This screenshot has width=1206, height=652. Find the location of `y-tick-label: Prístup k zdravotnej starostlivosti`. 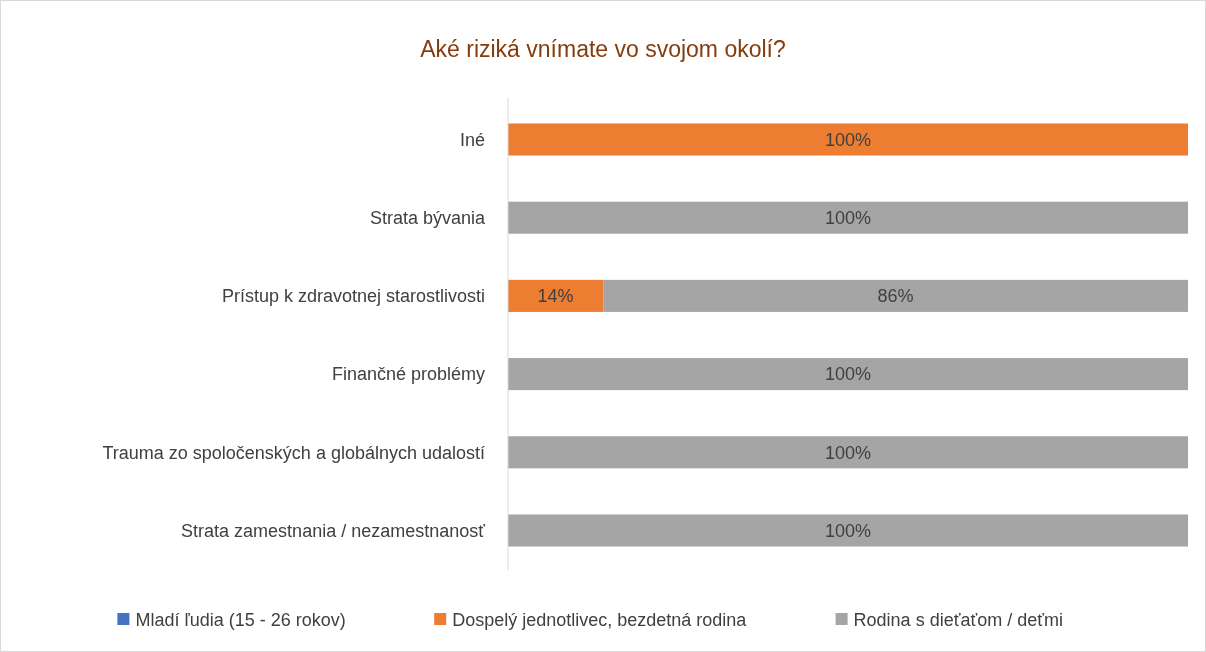

y-tick-label: Prístup k zdravotnej starostlivosti is located at coordinates (353, 296).